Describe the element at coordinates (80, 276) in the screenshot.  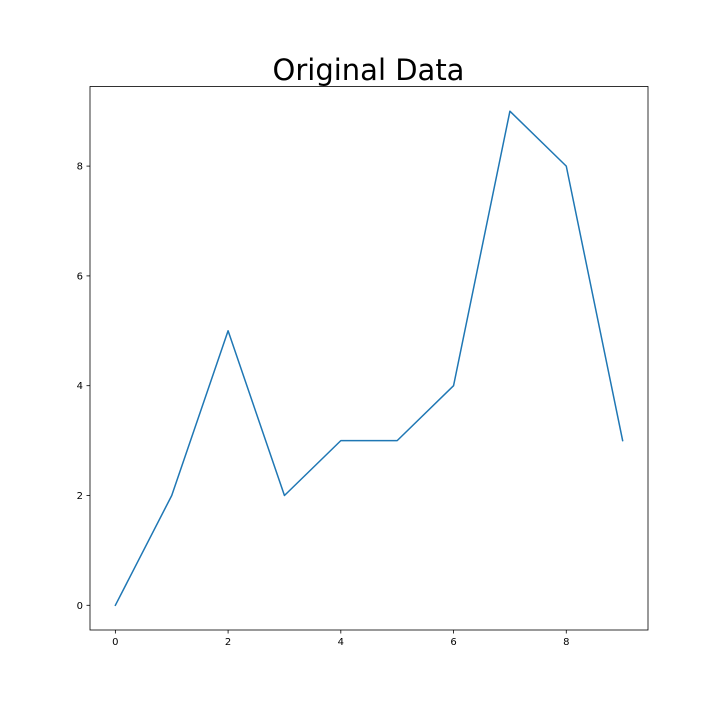
I see `y-tick-label: 6` at that location.